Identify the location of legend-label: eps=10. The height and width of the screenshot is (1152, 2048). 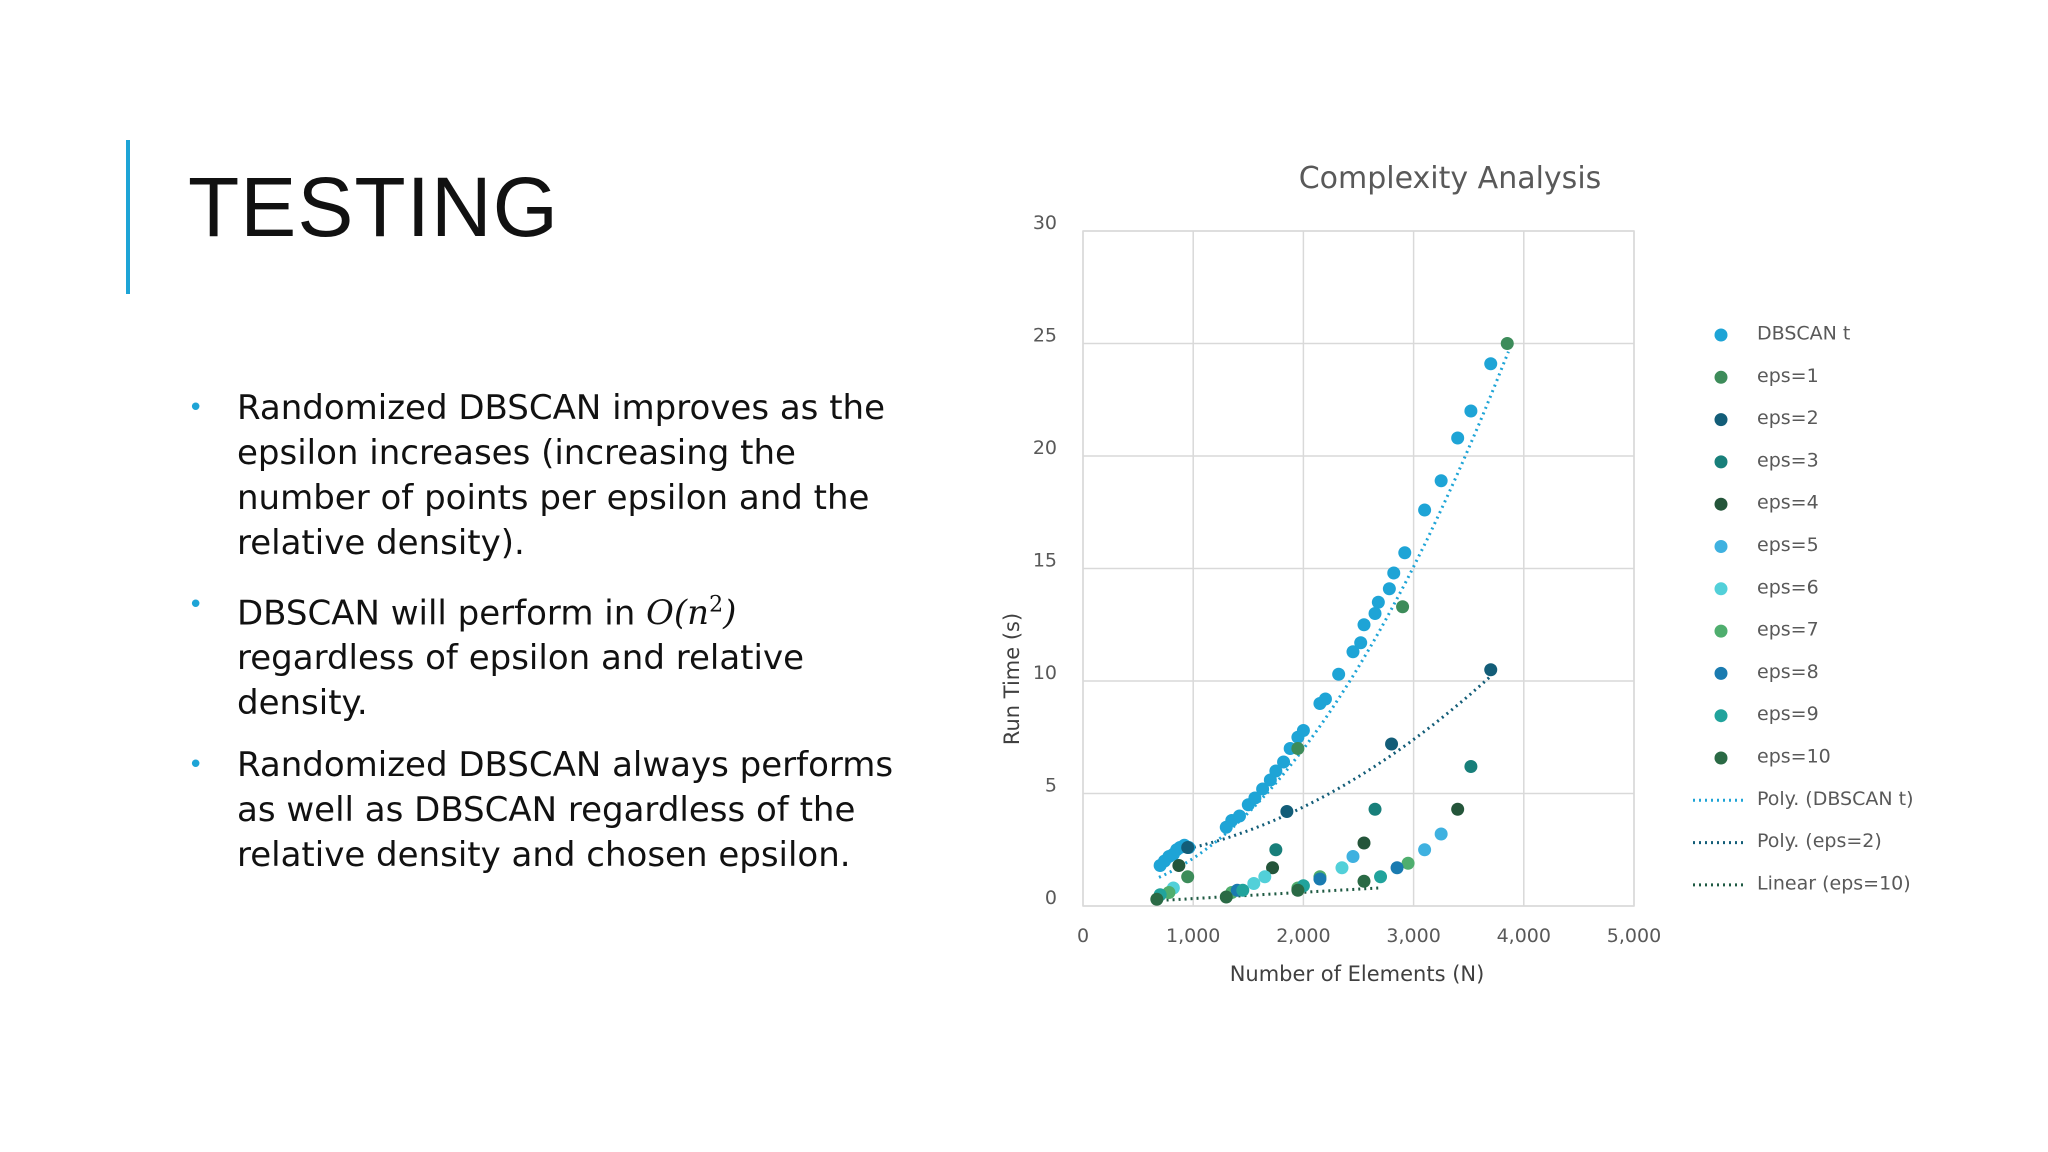
(1794, 757).